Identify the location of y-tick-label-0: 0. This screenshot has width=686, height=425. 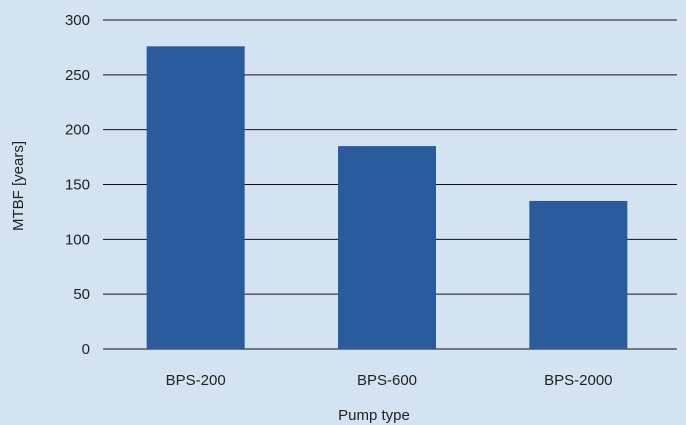
(86, 349).